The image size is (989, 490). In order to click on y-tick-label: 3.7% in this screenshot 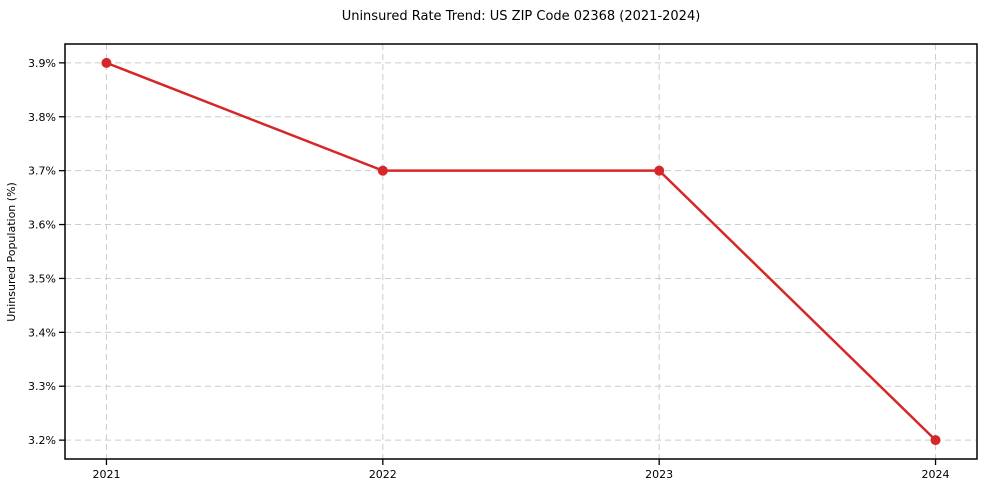, I will do `click(42, 171)`.